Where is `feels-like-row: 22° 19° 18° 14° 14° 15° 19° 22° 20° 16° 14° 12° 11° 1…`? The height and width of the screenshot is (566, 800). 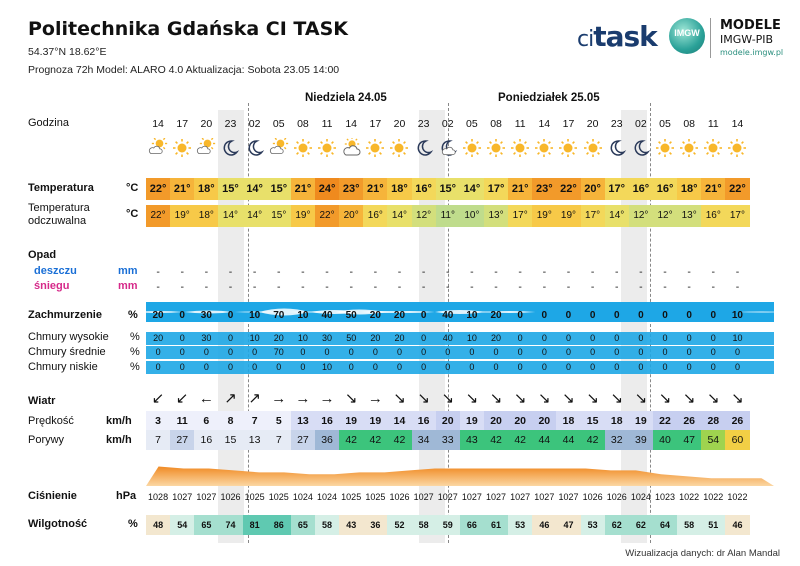 feels-like-row: 22° 19° 18° 14° 14° 15° 19° 22° 20° 16° 14° 12° 11° 1… is located at coordinates (460, 216).